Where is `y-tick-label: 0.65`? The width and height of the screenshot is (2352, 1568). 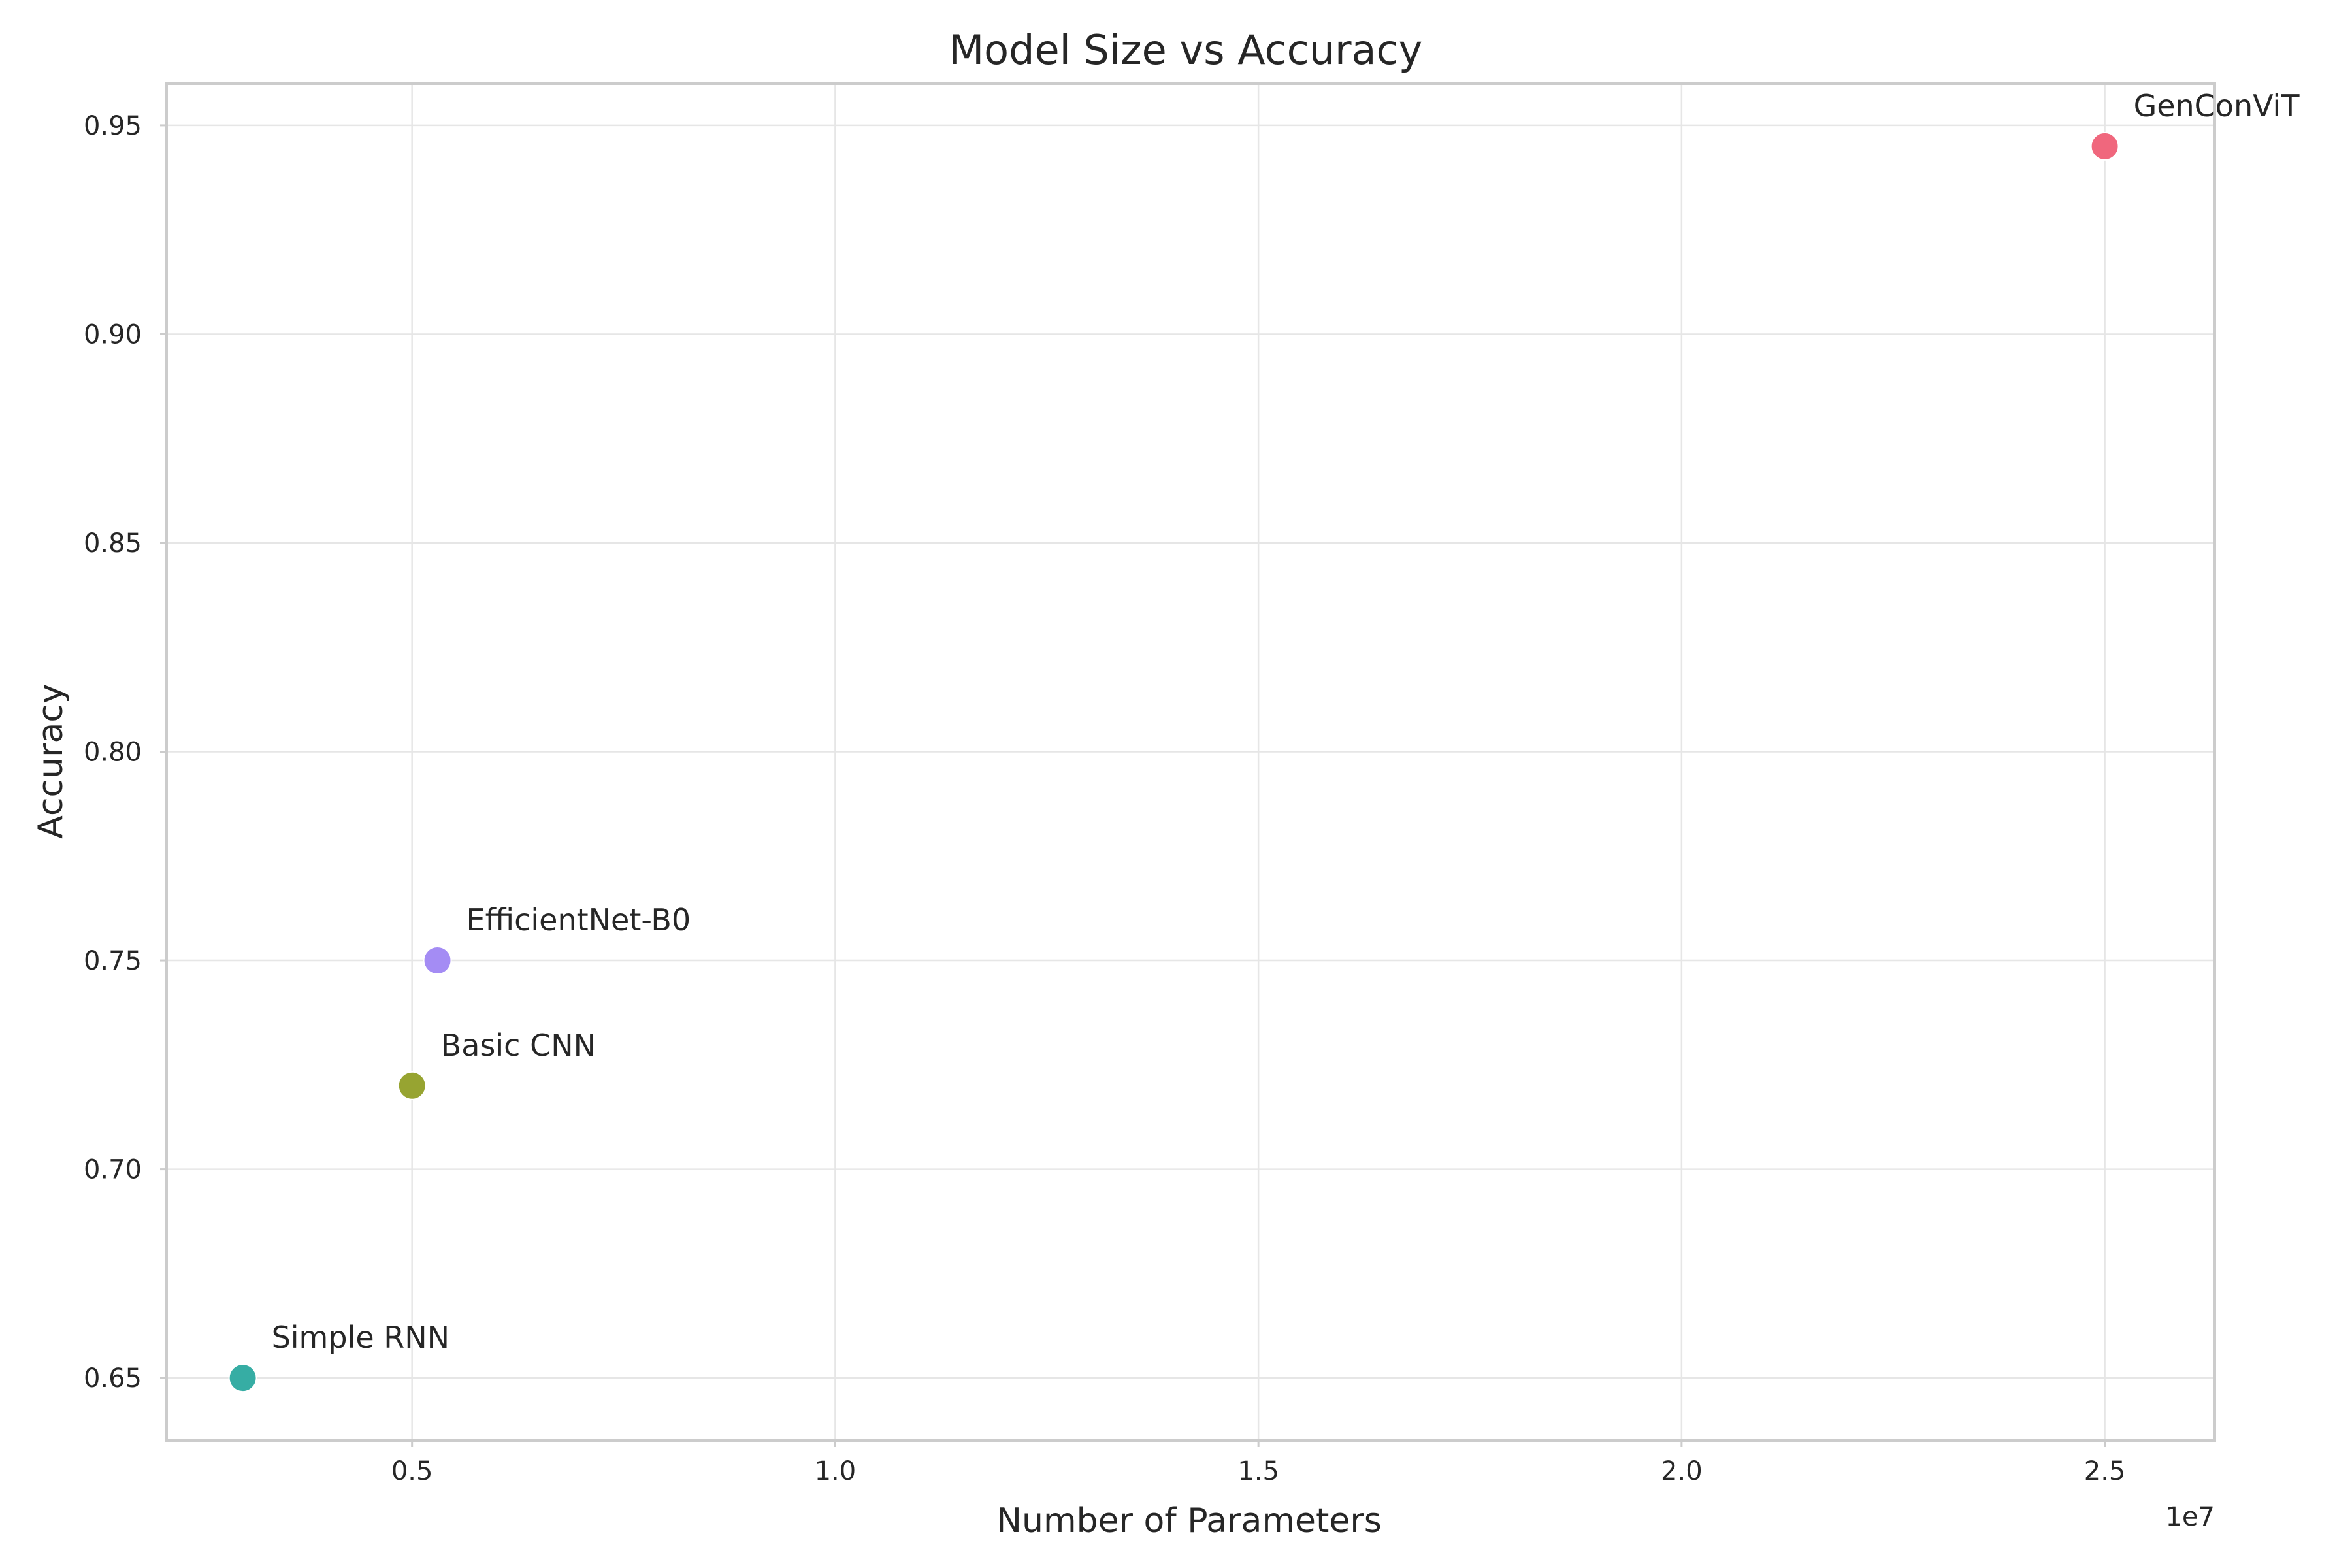 y-tick-label: 0.65 is located at coordinates (113, 1379).